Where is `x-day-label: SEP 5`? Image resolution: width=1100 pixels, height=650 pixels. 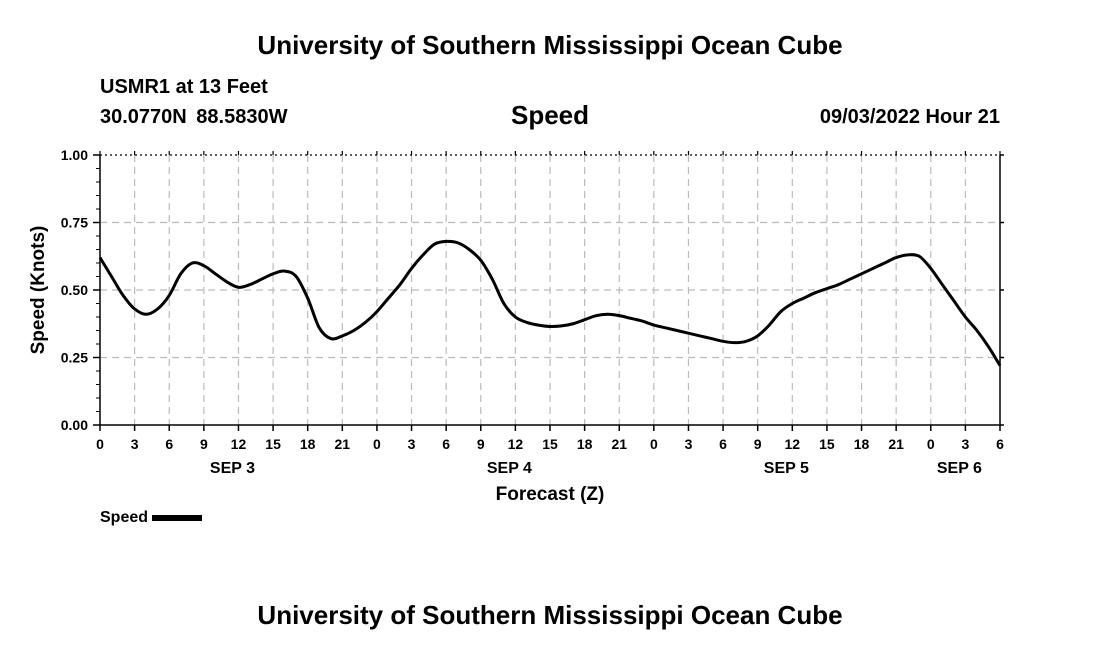 x-day-label: SEP 5 is located at coordinates (786, 468).